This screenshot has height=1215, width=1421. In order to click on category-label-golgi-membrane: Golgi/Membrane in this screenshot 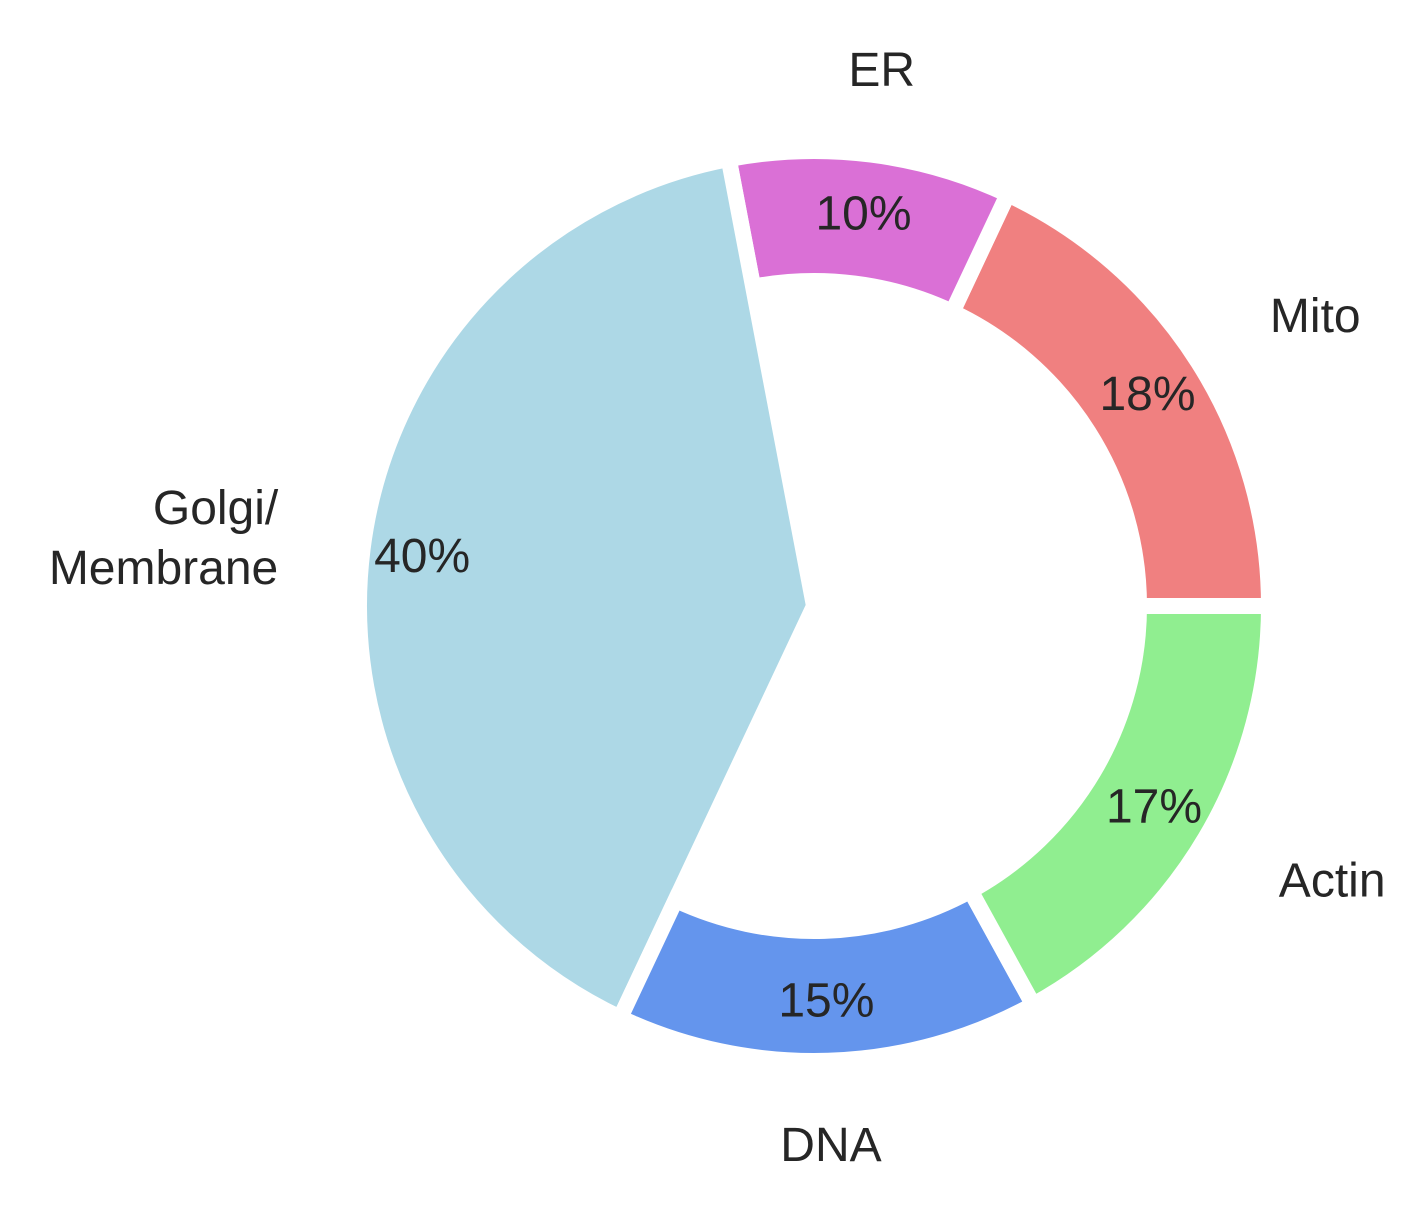, I will do `click(164, 538)`.